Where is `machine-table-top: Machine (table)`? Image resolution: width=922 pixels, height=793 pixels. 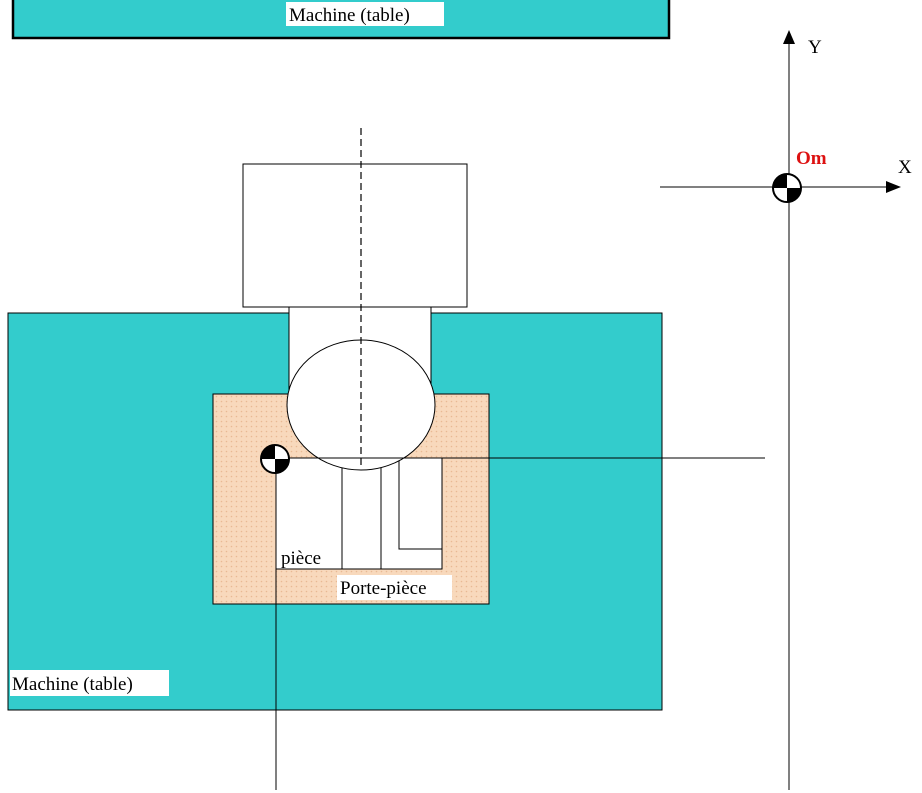 machine-table-top: Machine (table) is located at coordinates (341, 20).